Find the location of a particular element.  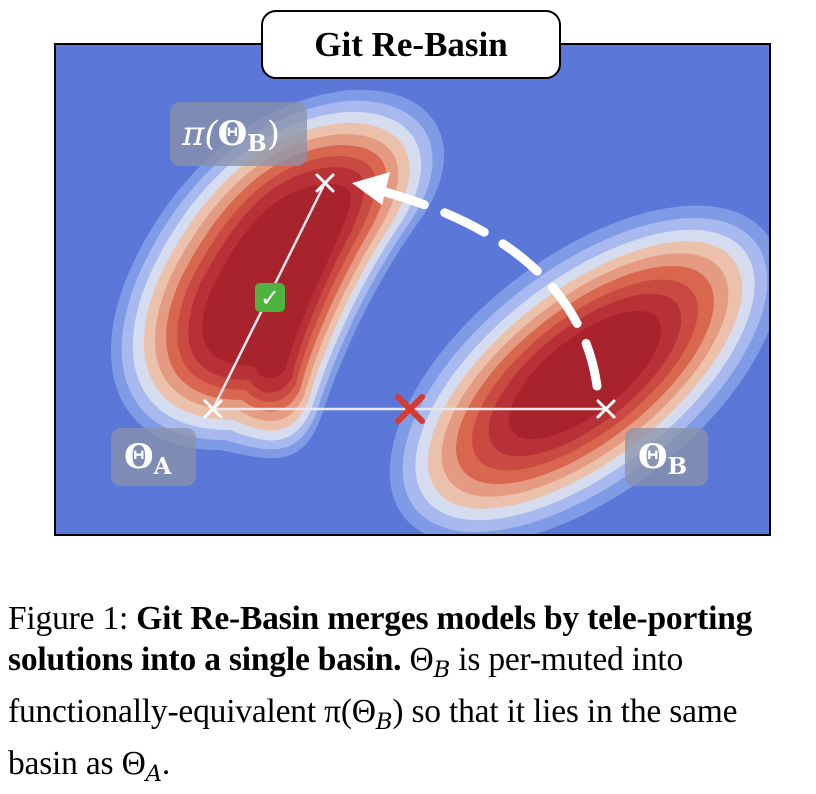

label-theta-a: ΘA is located at coordinates (153, 457).